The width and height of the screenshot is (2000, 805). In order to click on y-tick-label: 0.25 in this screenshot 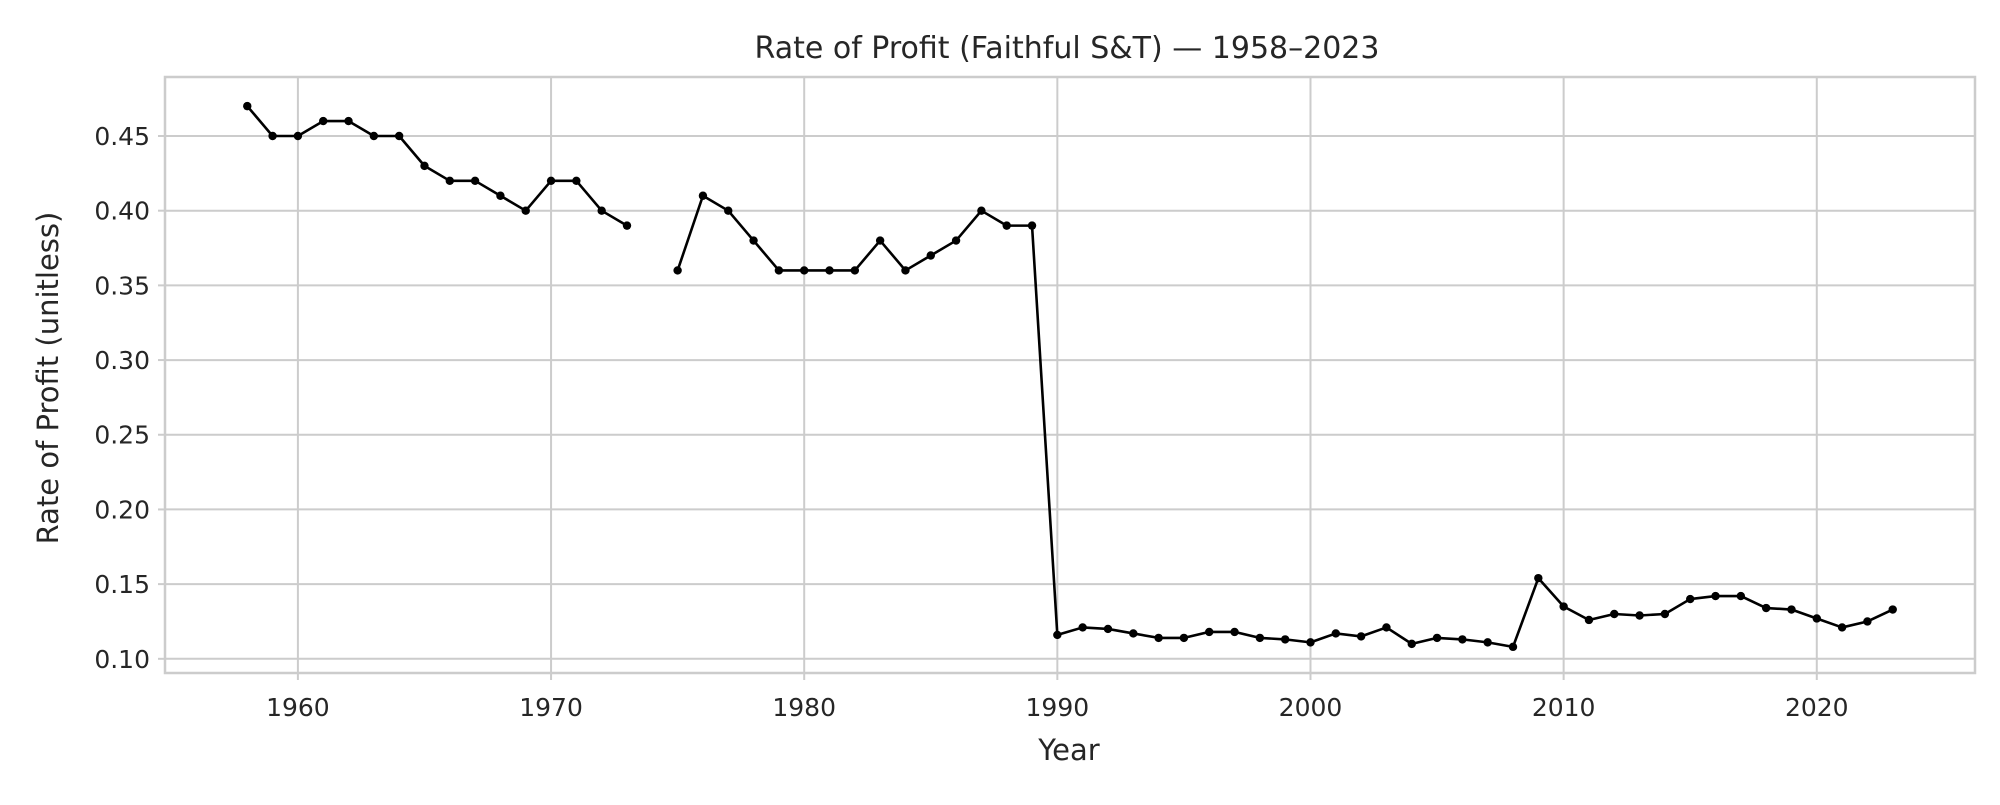, I will do `click(122, 435)`.